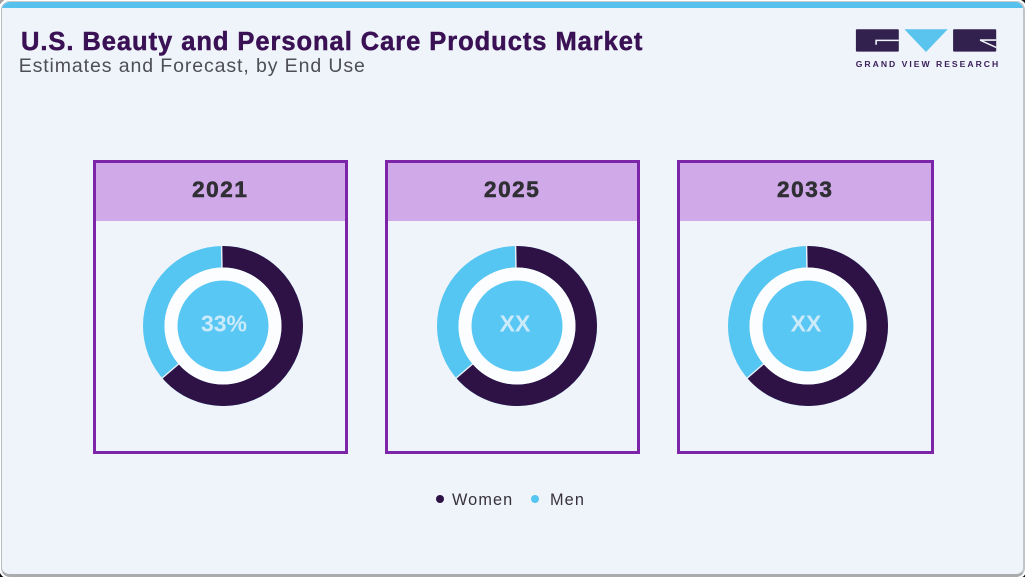 Image resolution: width=1025 pixels, height=577 pixels. Describe the element at coordinates (223, 323) in the screenshot. I see `svg-text: 33%` at that location.